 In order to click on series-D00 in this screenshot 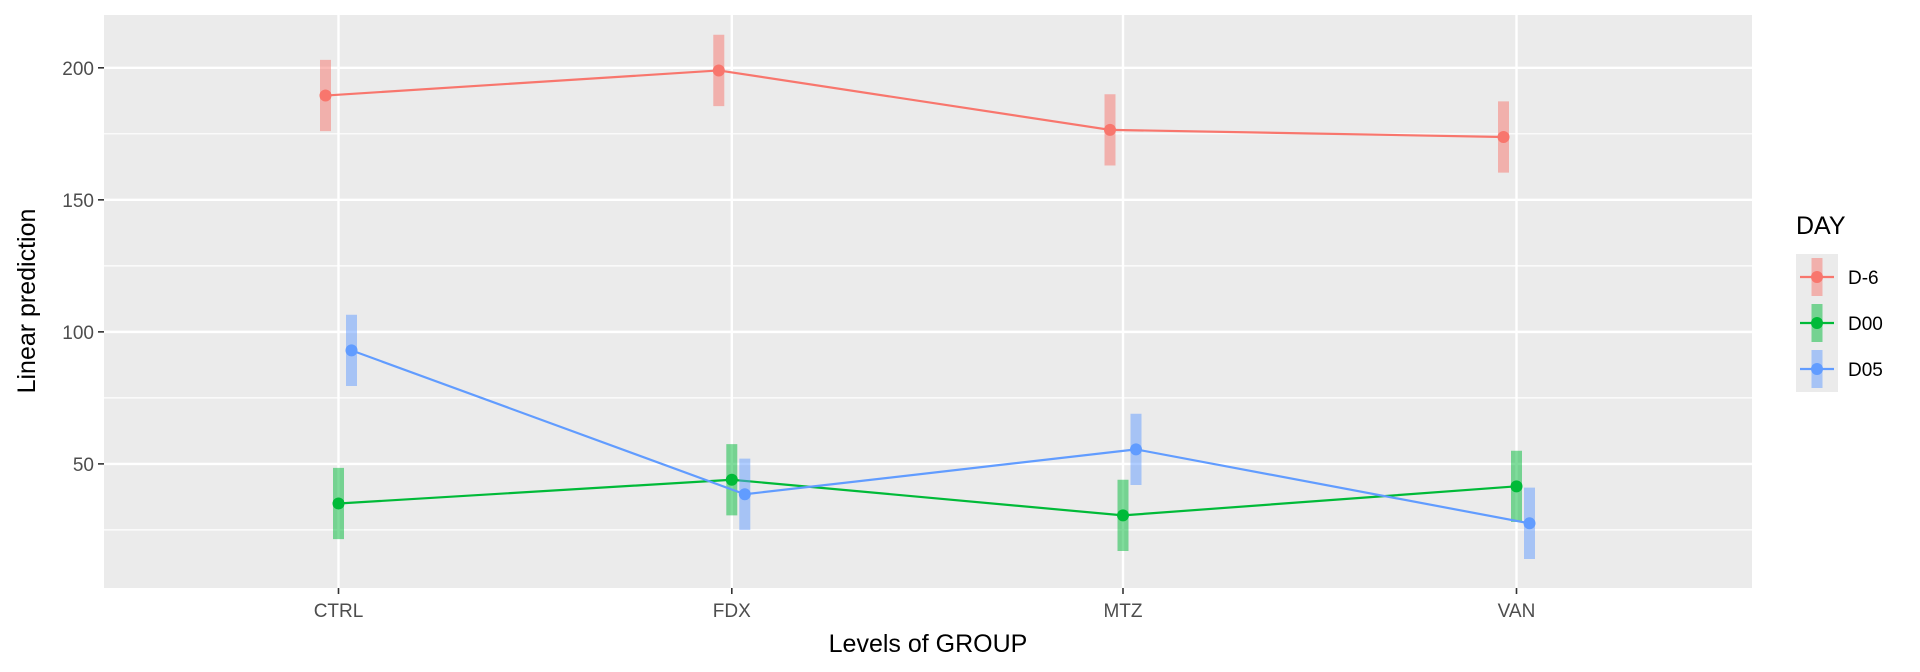, I will do `click(927, 498)`.